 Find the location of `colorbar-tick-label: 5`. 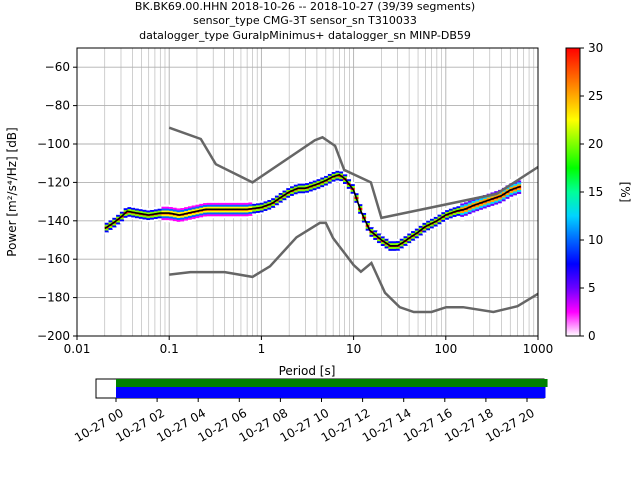

colorbar-tick-label: 5 is located at coordinates (592, 288).